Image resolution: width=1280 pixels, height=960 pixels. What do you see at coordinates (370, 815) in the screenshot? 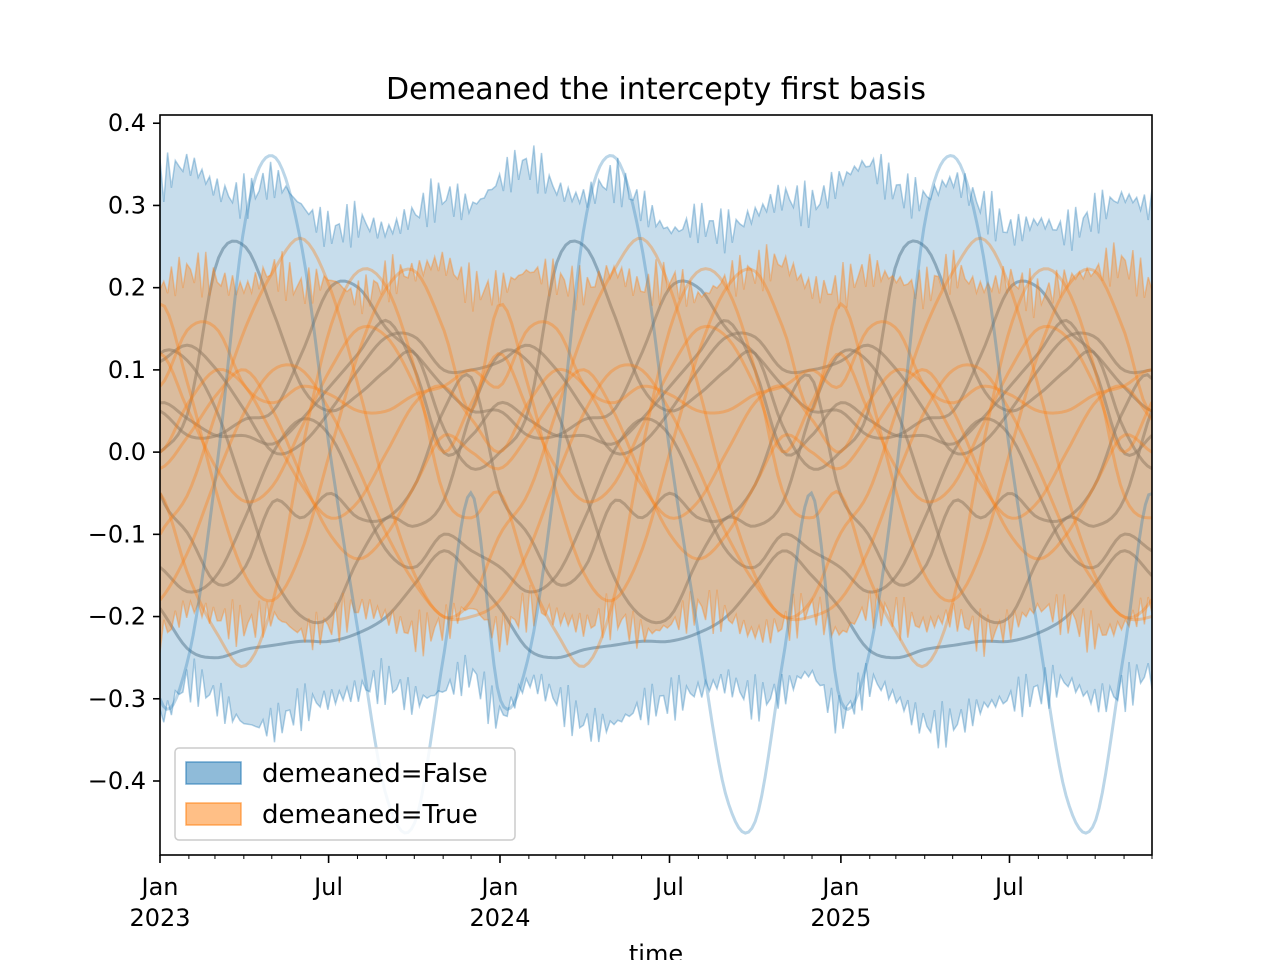
I see `legend-label-true: demeaned=True` at bounding box center [370, 815].